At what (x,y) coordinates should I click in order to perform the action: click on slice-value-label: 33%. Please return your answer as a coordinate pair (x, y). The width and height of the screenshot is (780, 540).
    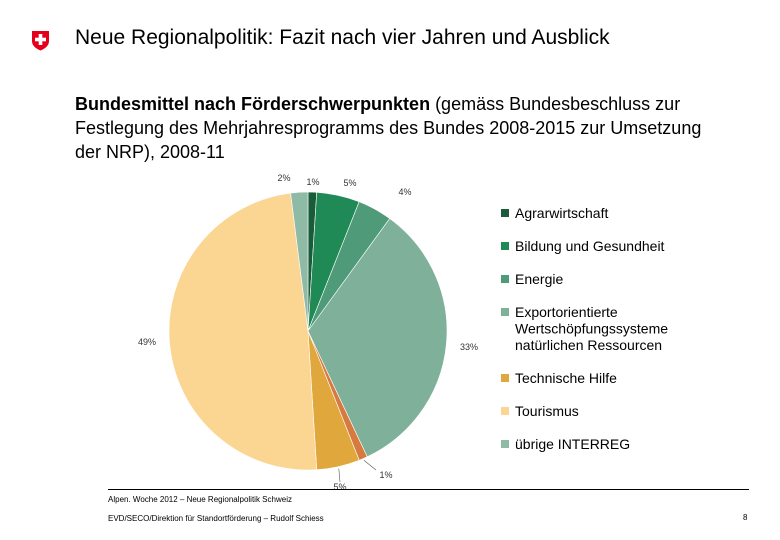
    Looking at the image, I should click on (469, 347).